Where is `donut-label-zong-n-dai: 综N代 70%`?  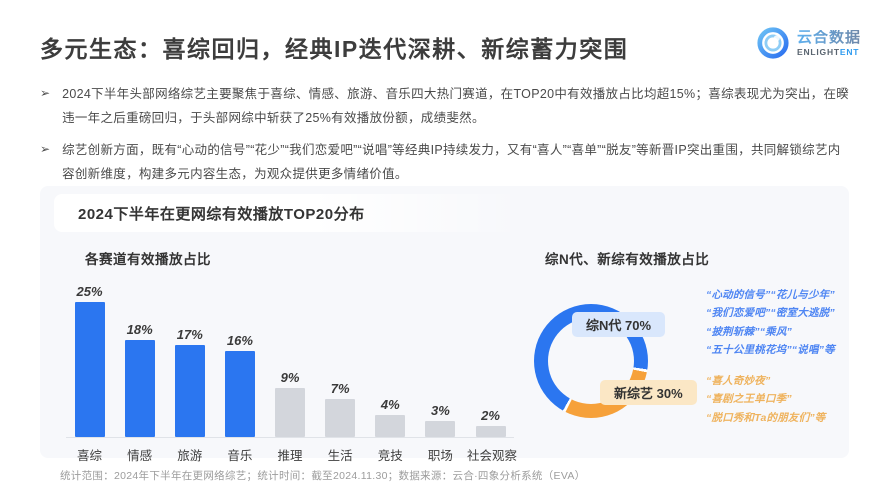
donut-label-zong-n-dai: 综N代 70% is located at coordinates (619, 324).